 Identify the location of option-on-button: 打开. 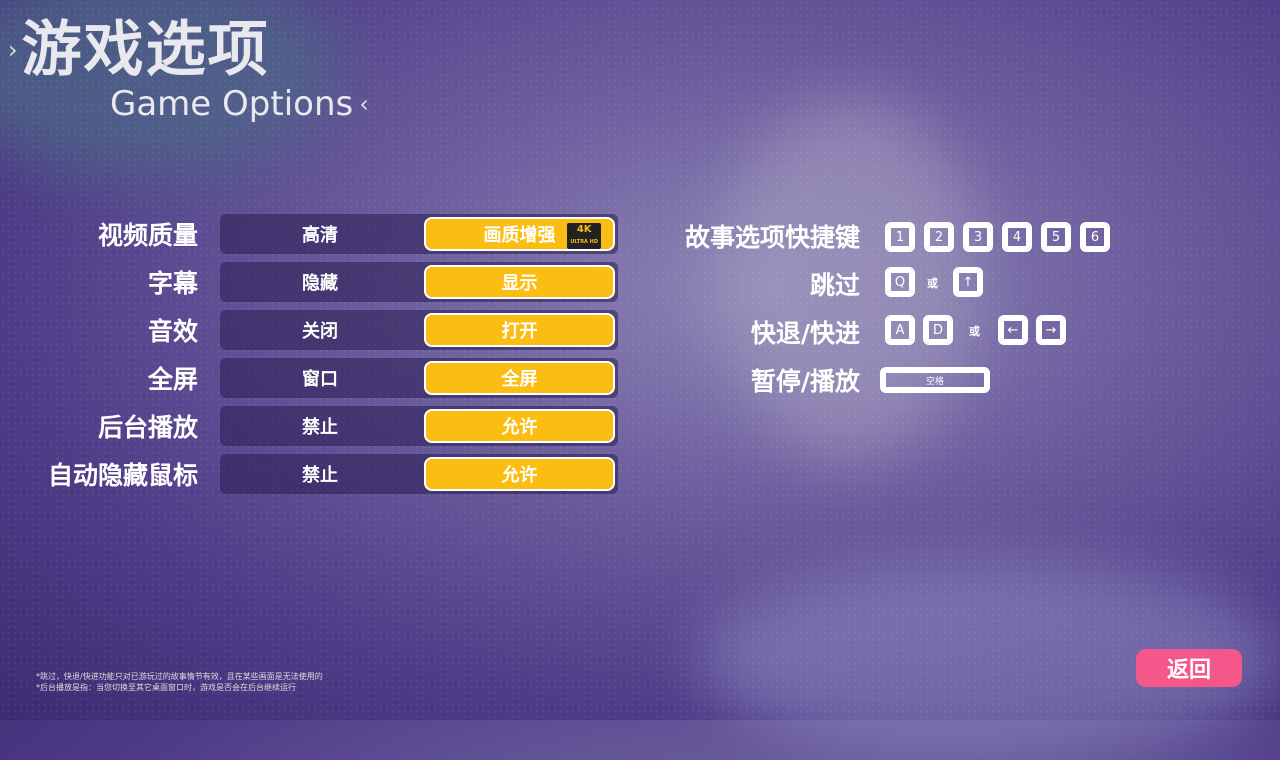
(519, 330).